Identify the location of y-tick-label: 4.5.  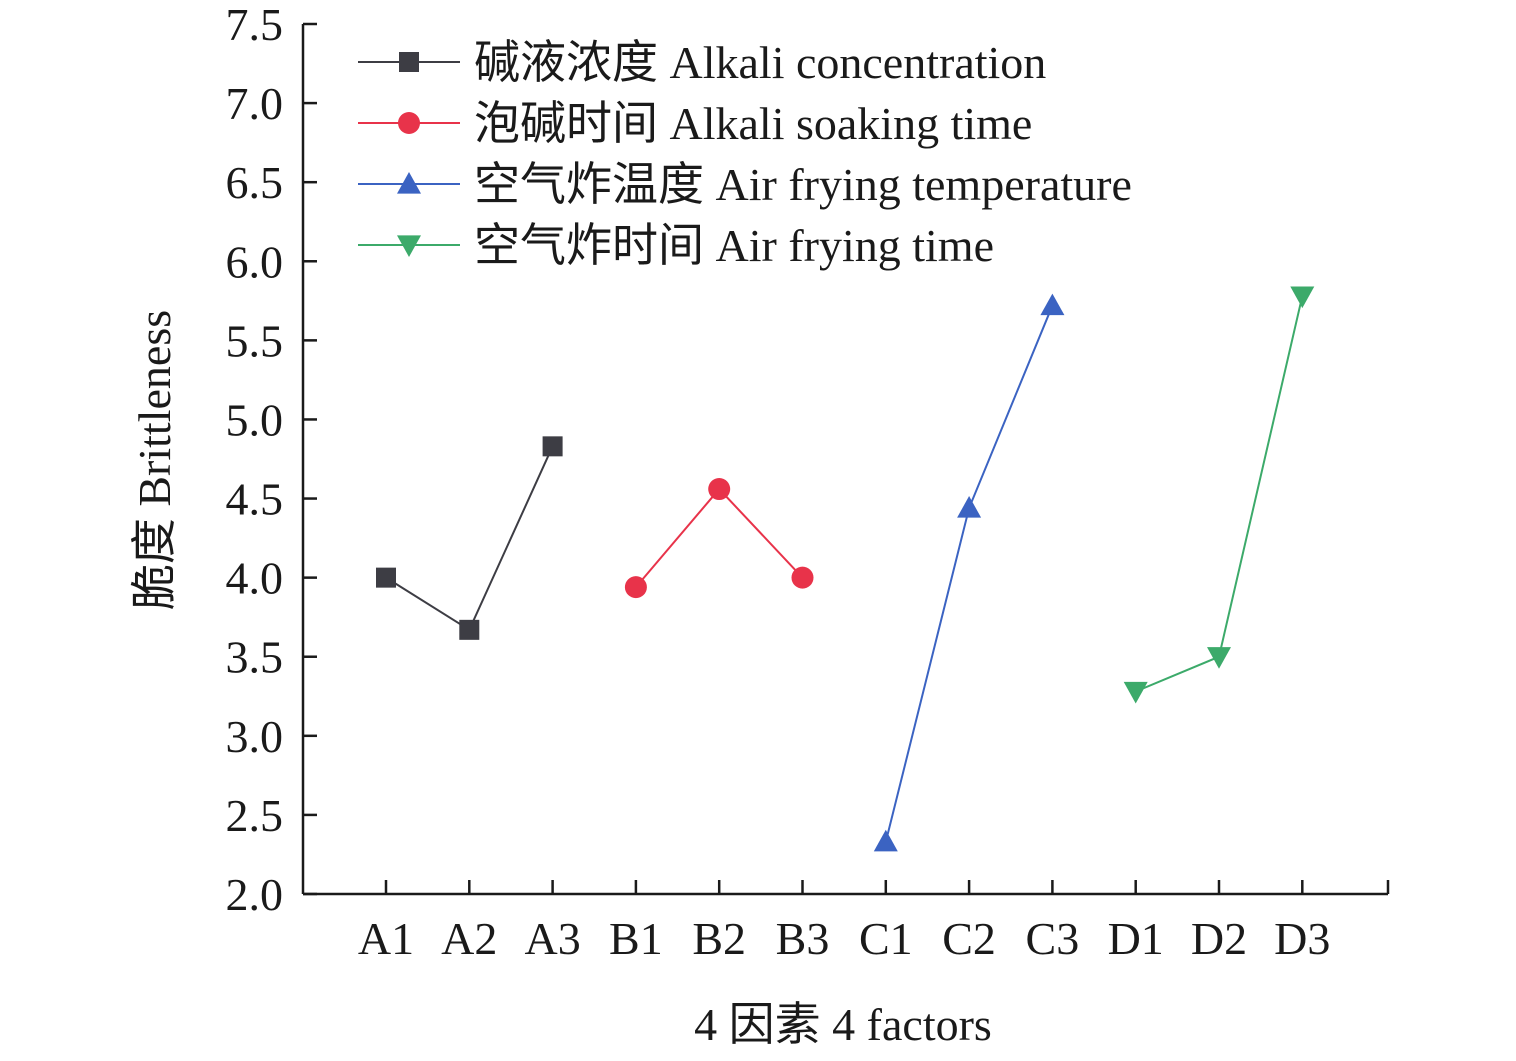
(255, 499).